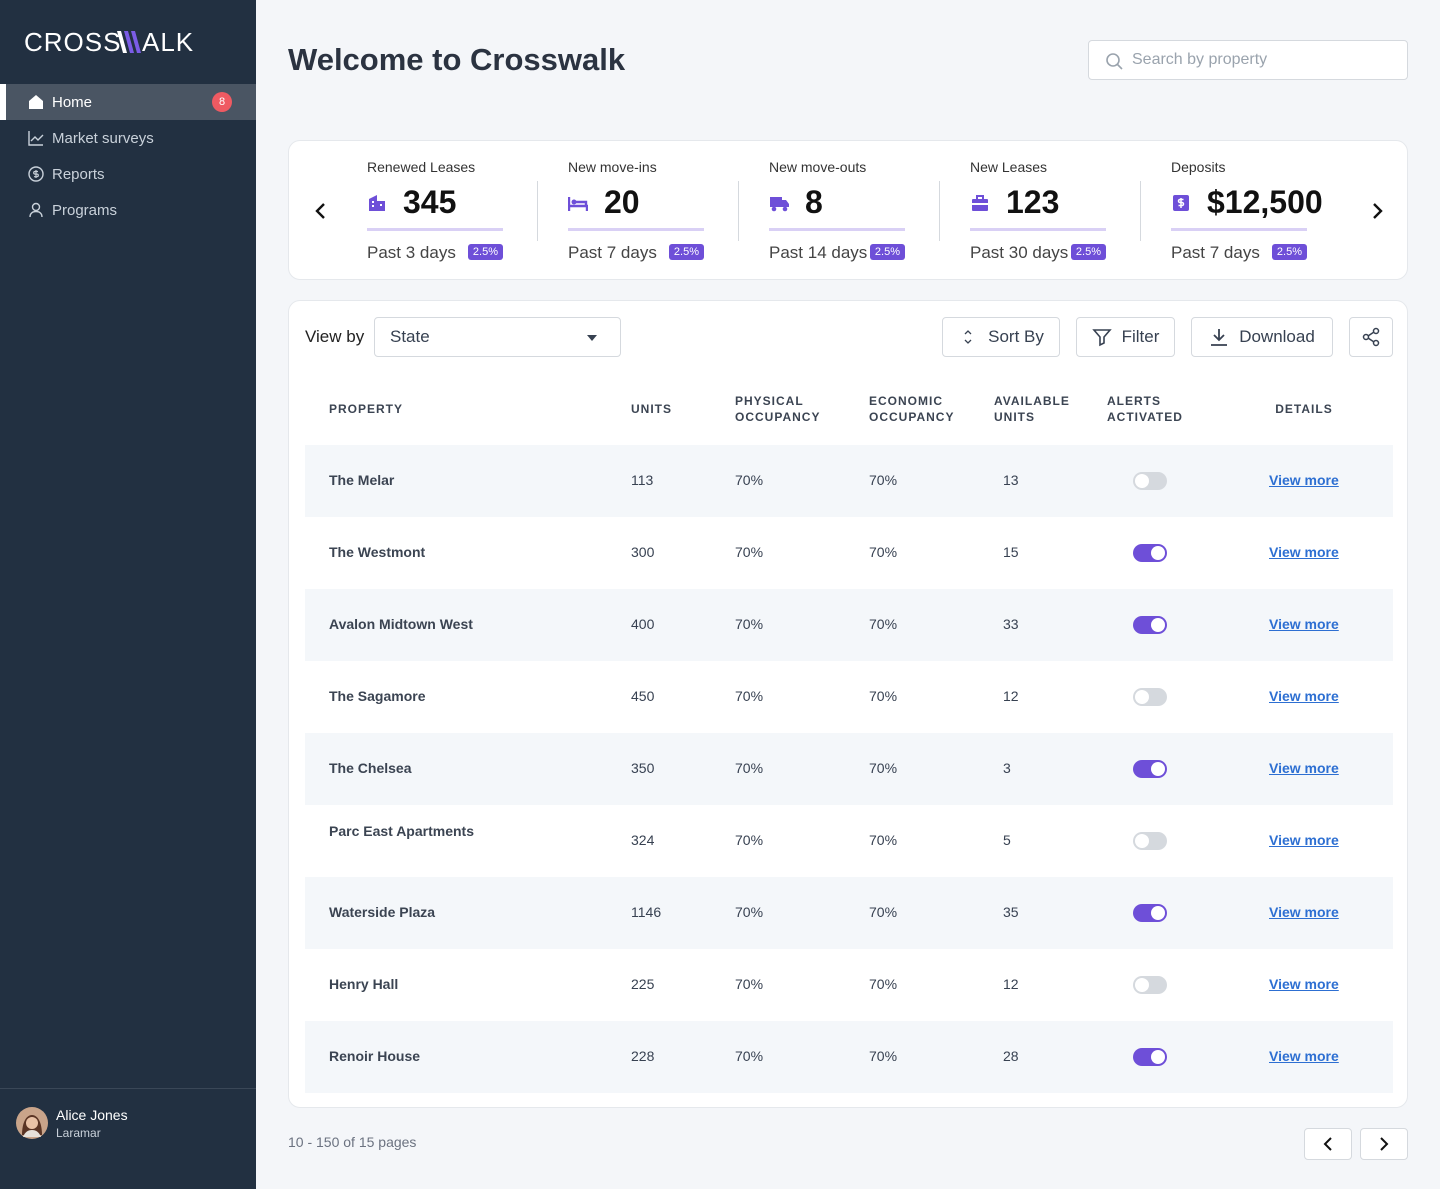 This screenshot has width=1440, height=1189. I want to click on table-row: The Westmont 300 70% 70% 15 View more, so click(849, 553).